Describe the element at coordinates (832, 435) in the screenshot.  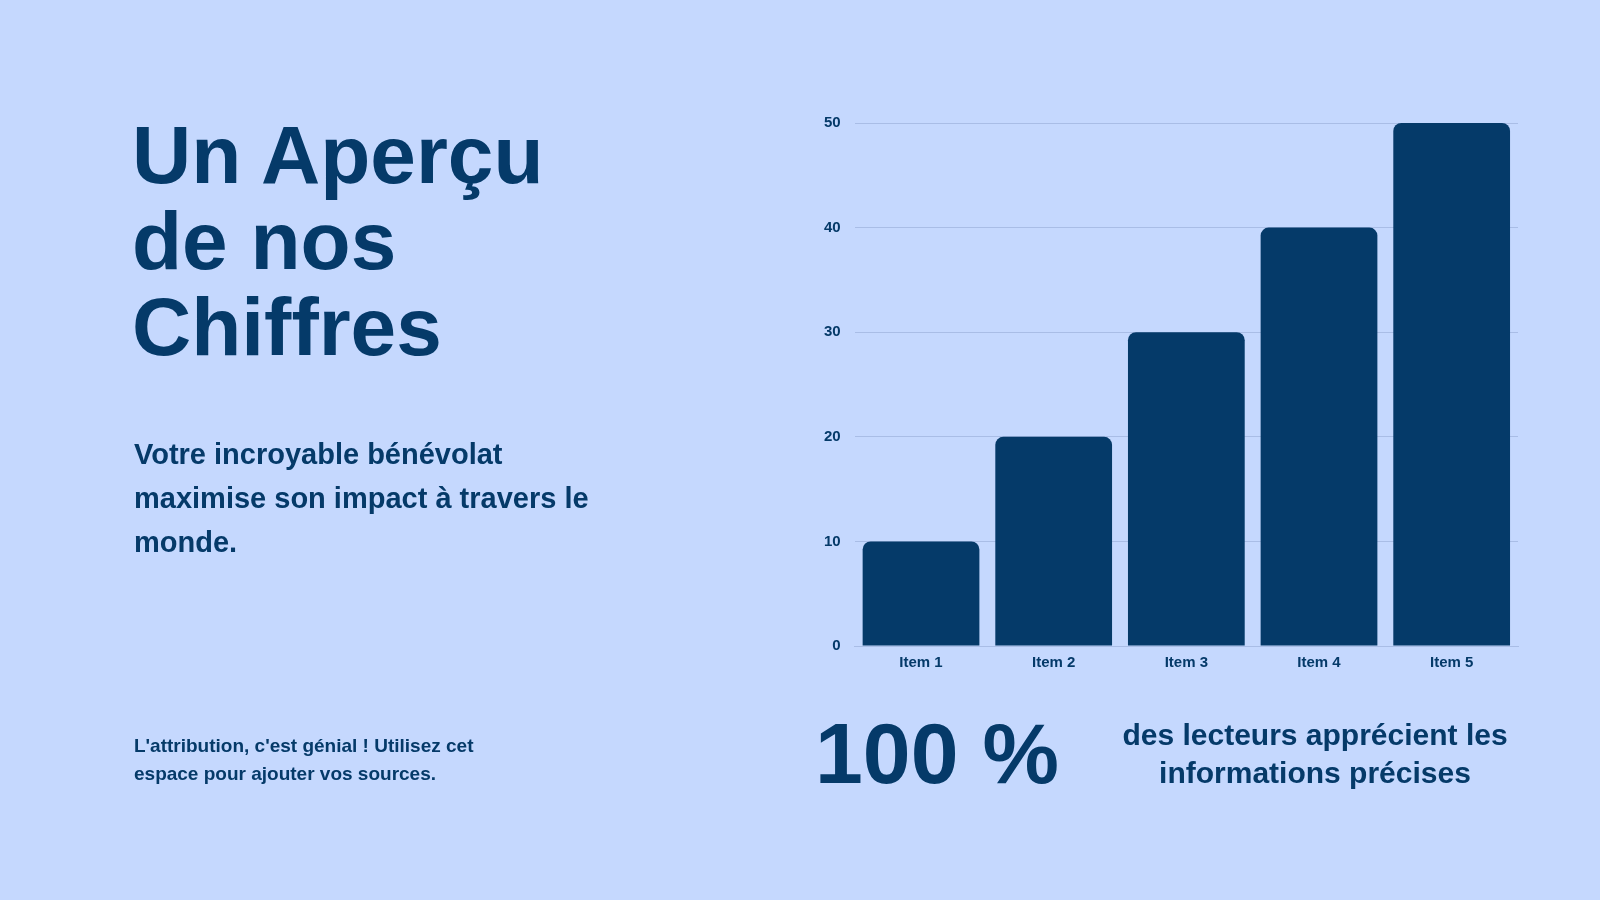
I see `y-tick-label: 20` at that location.